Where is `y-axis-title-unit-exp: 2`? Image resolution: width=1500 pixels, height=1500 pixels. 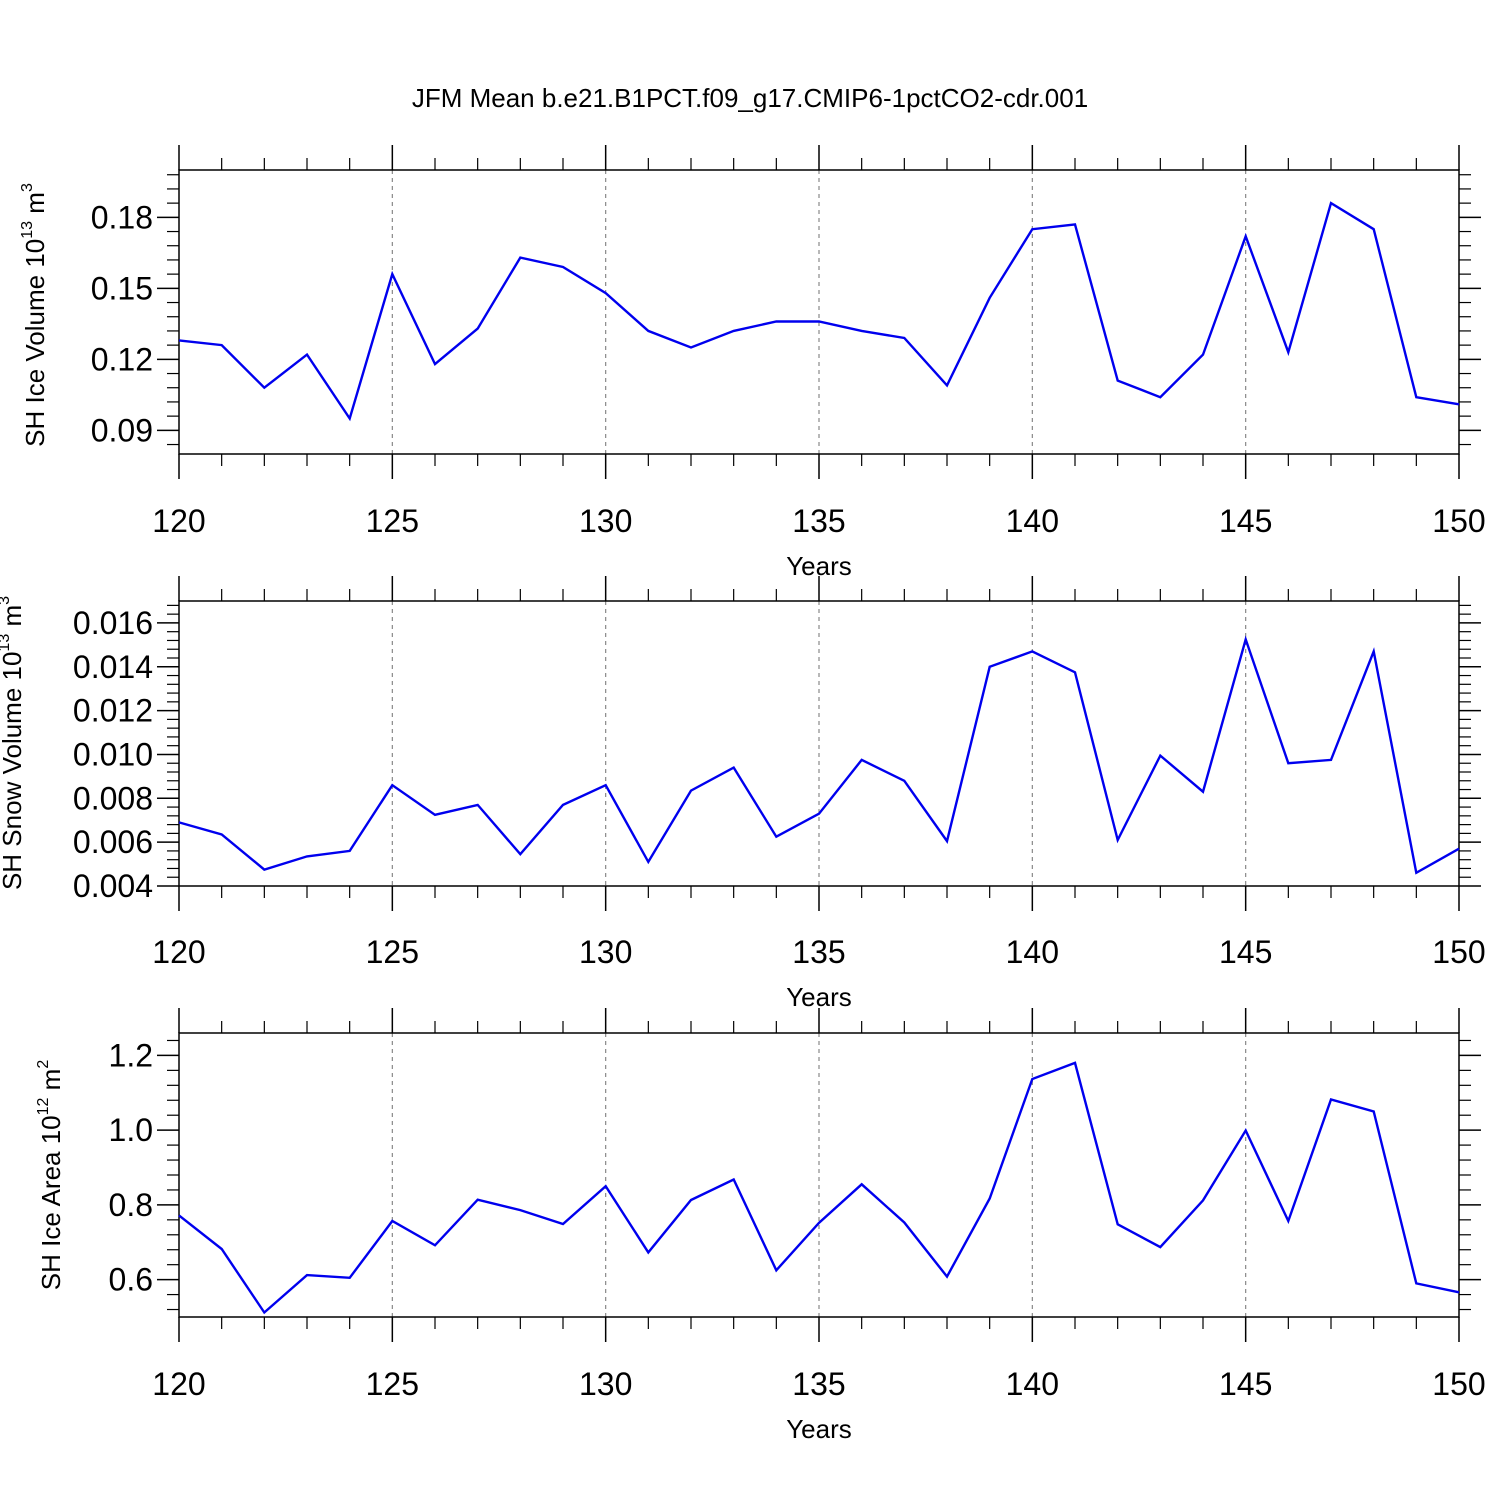
y-axis-title-unit-exp: 2 is located at coordinates (43, 1064).